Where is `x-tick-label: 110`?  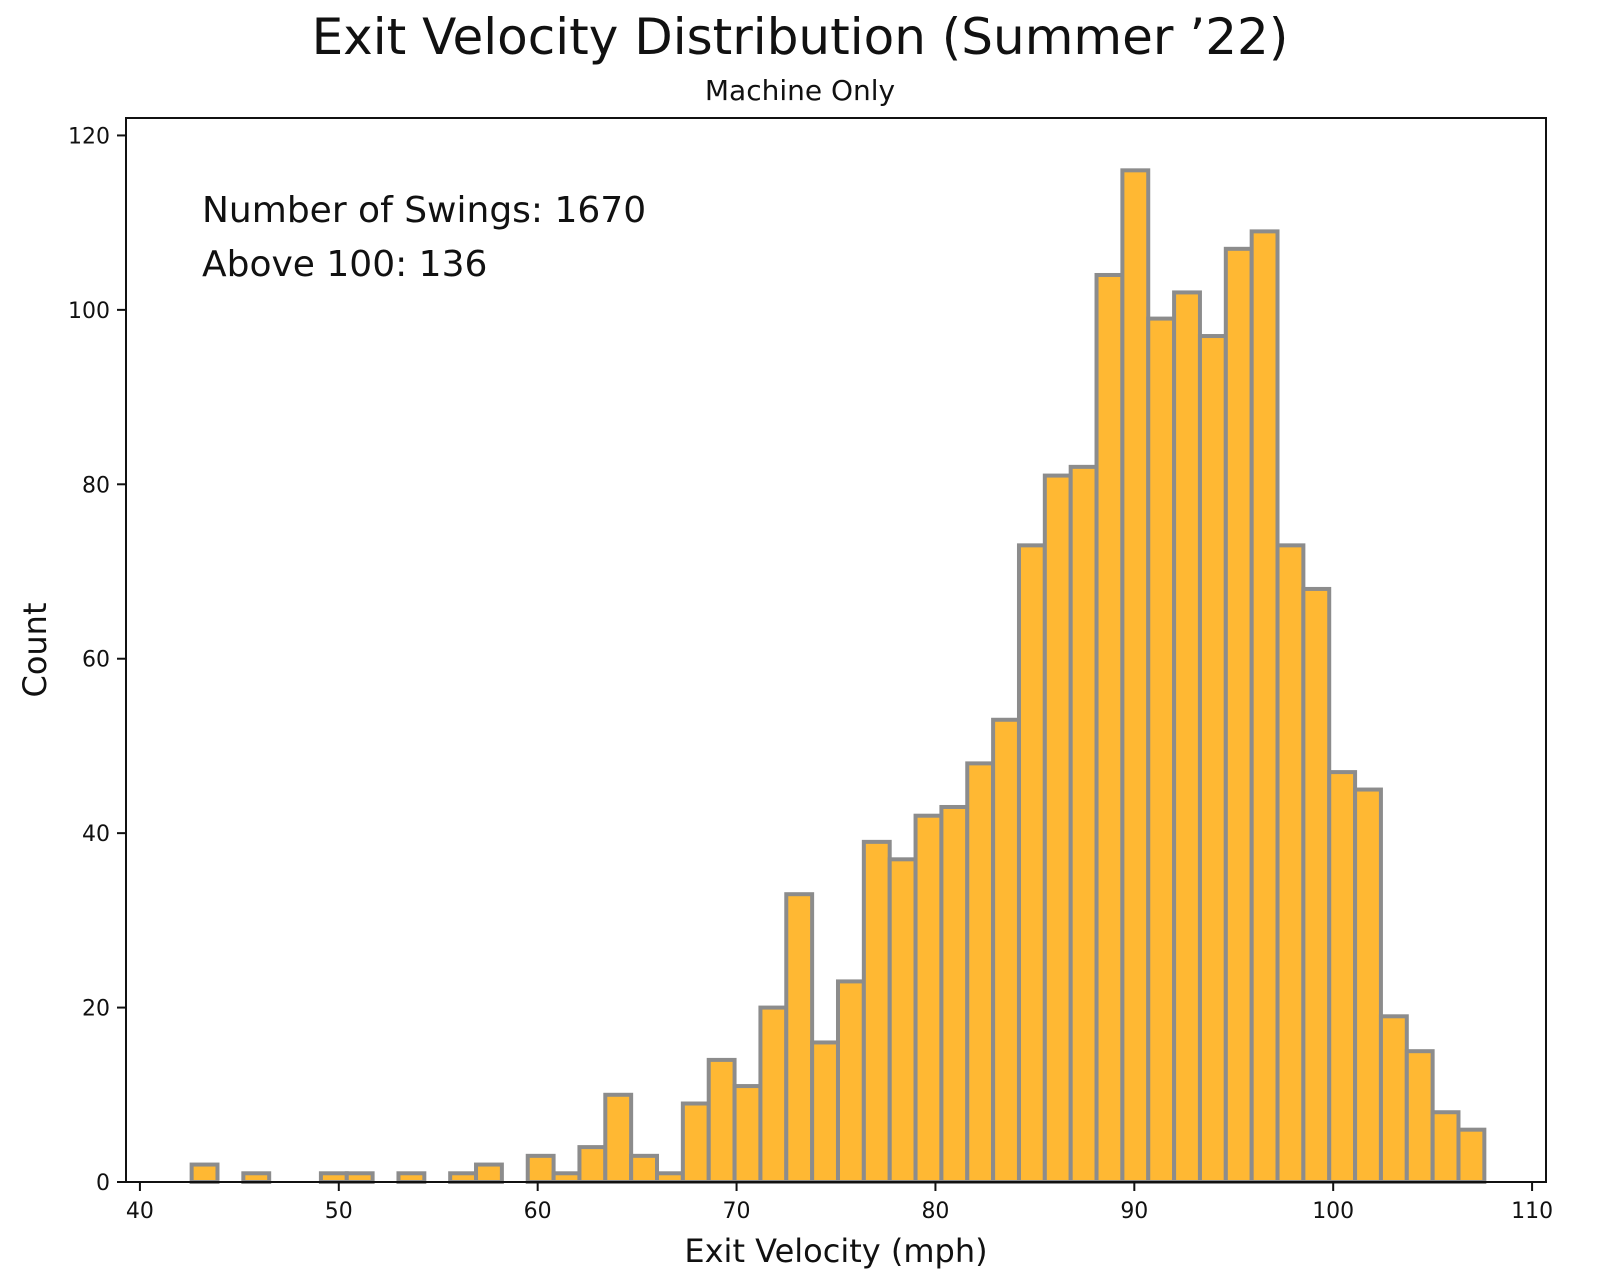 x-tick-label: 110 is located at coordinates (1532, 1211).